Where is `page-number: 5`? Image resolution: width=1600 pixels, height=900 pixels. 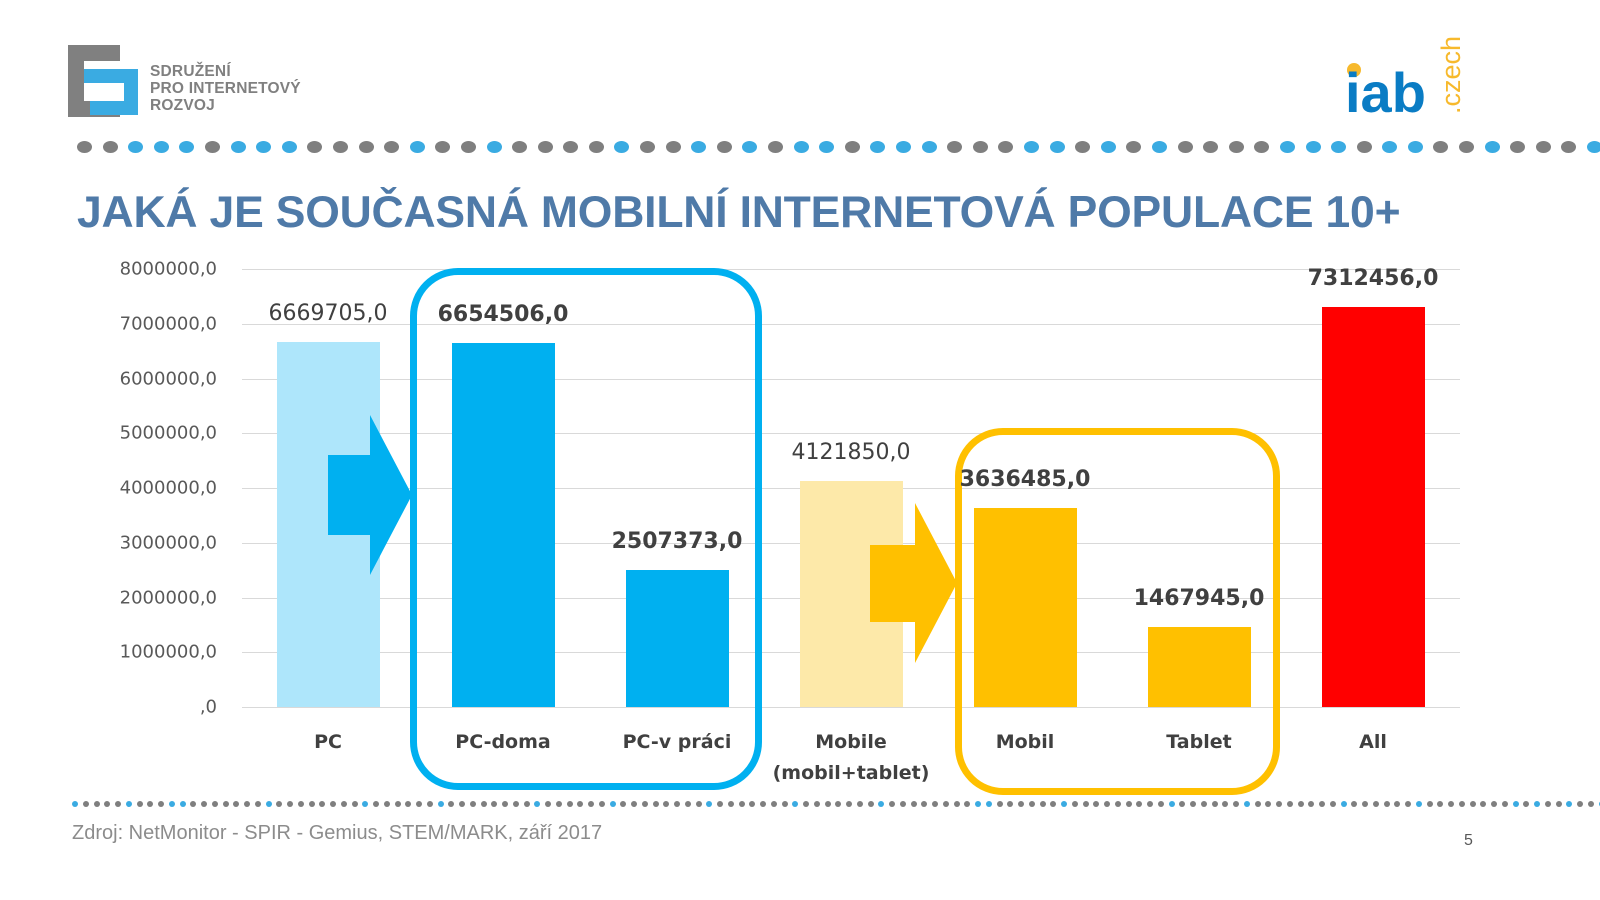
page-number: 5 is located at coordinates (1468, 840).